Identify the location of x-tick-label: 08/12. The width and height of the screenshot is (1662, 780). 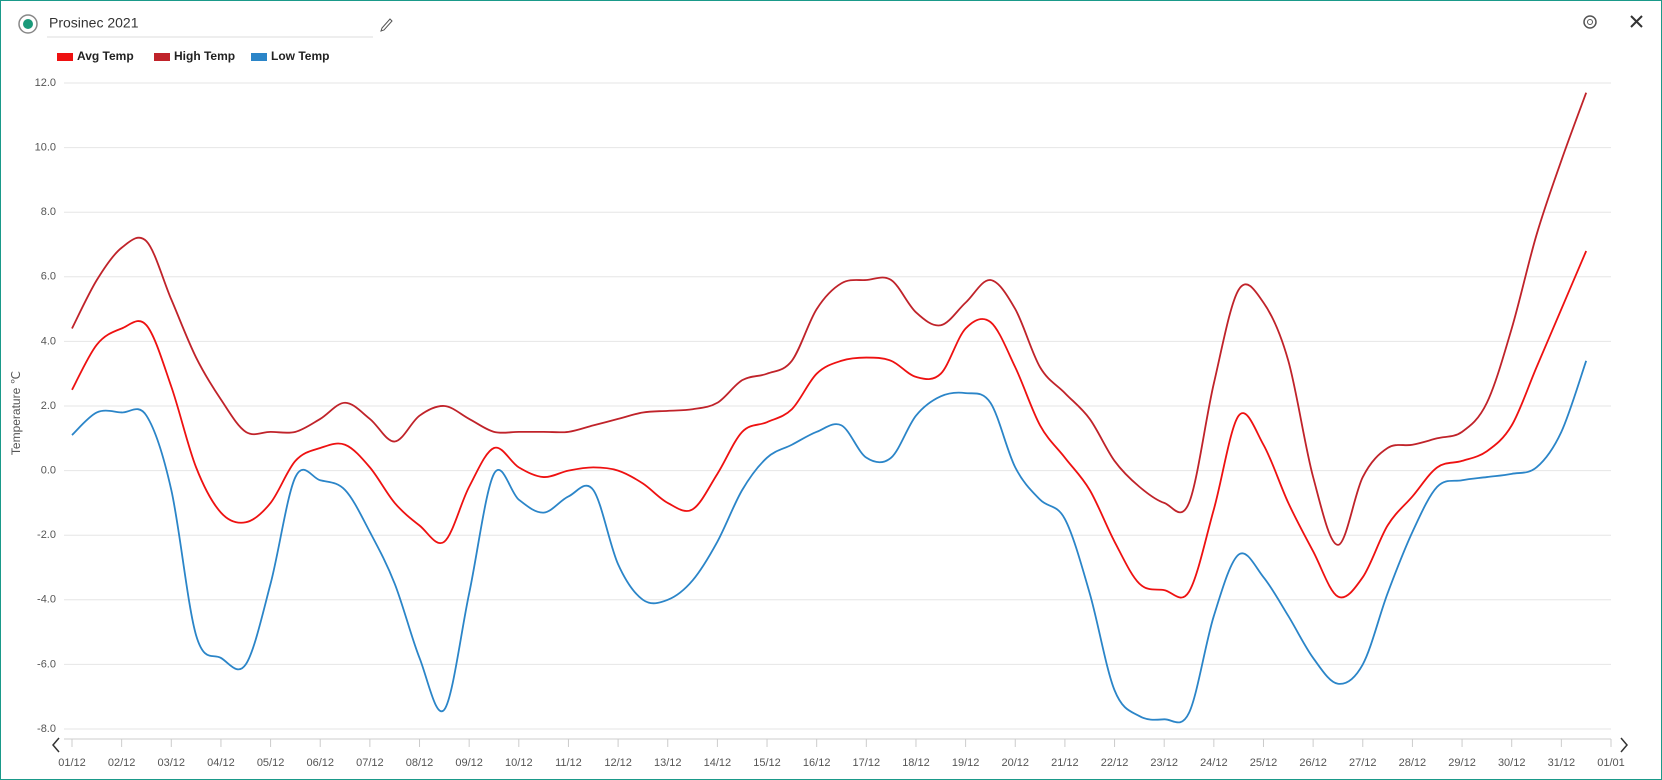
(420, 763).